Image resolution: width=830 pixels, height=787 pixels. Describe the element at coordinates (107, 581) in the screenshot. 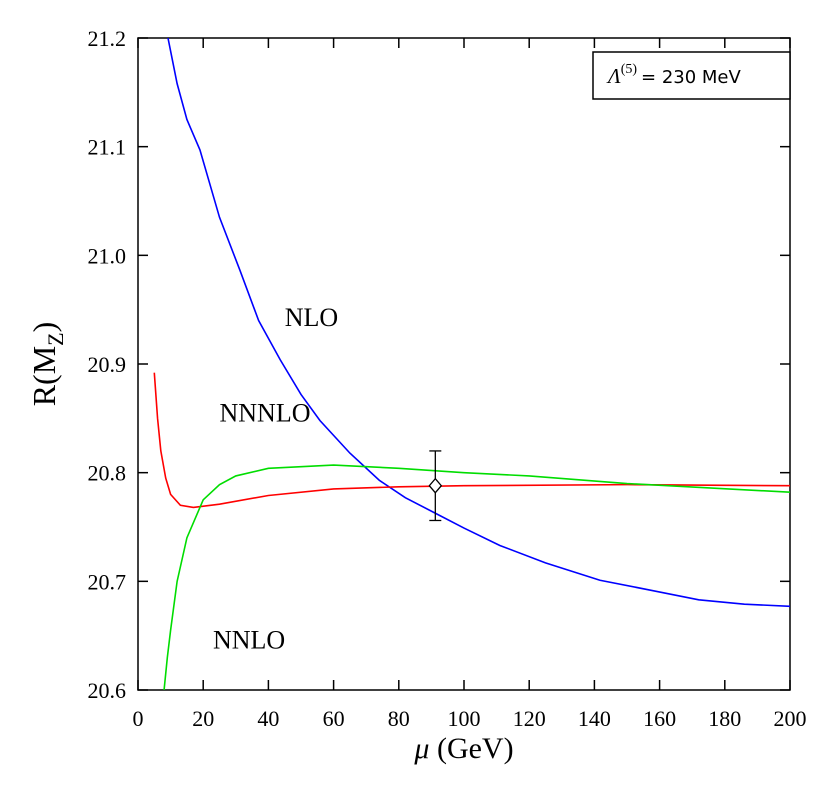

I see `y-tick-label: 20.7` at that location.